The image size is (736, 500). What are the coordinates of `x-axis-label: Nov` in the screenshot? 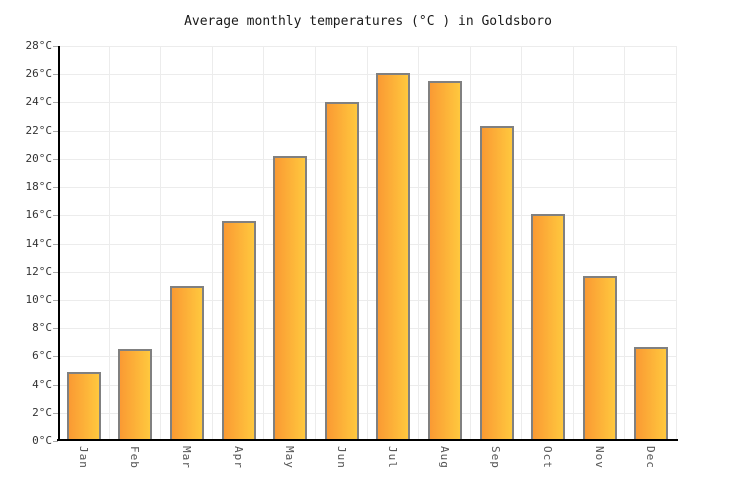 It's located at (599, 457).